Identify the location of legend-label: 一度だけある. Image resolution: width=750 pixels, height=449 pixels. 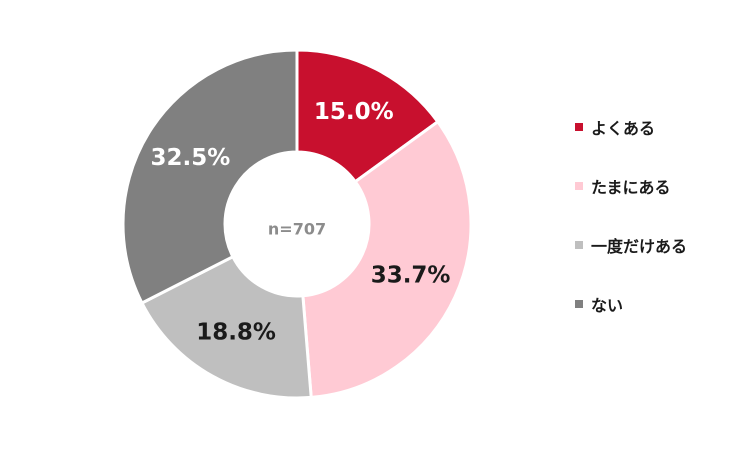
(639, 246).